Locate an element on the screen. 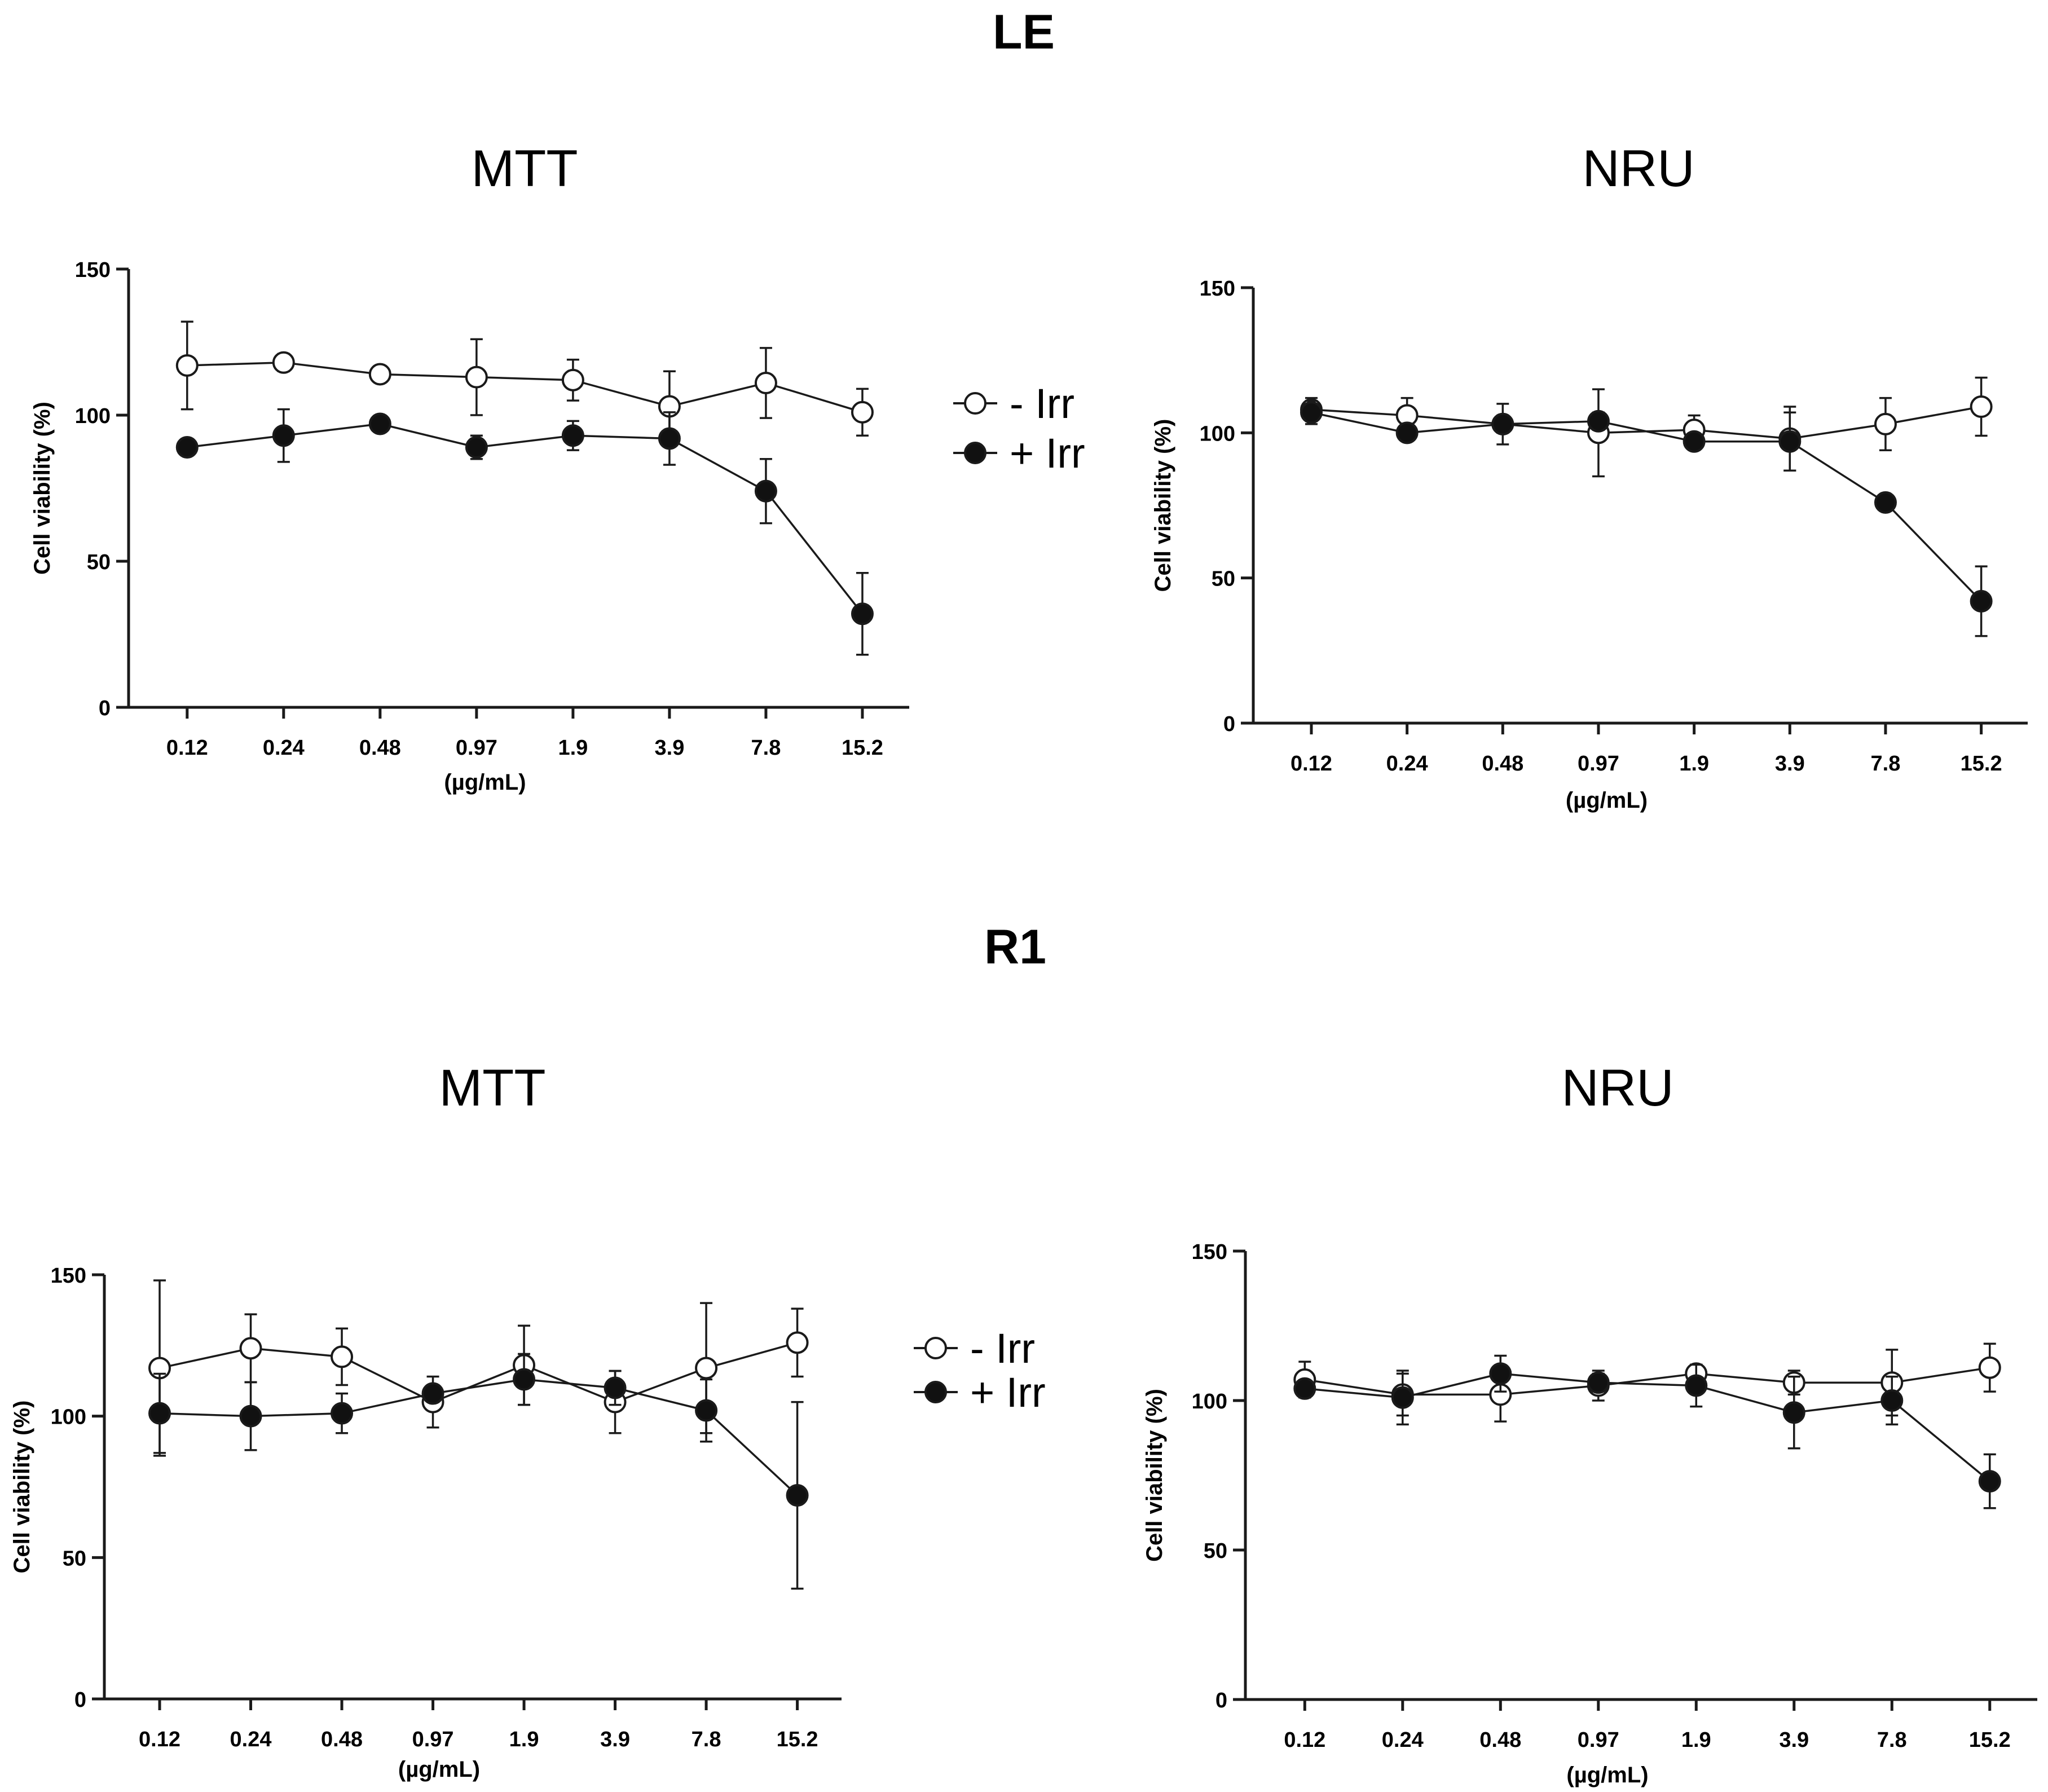 This screenshot has height=1792, width=2048. legend-label: + Irr is located at coordinates (1047, 453).